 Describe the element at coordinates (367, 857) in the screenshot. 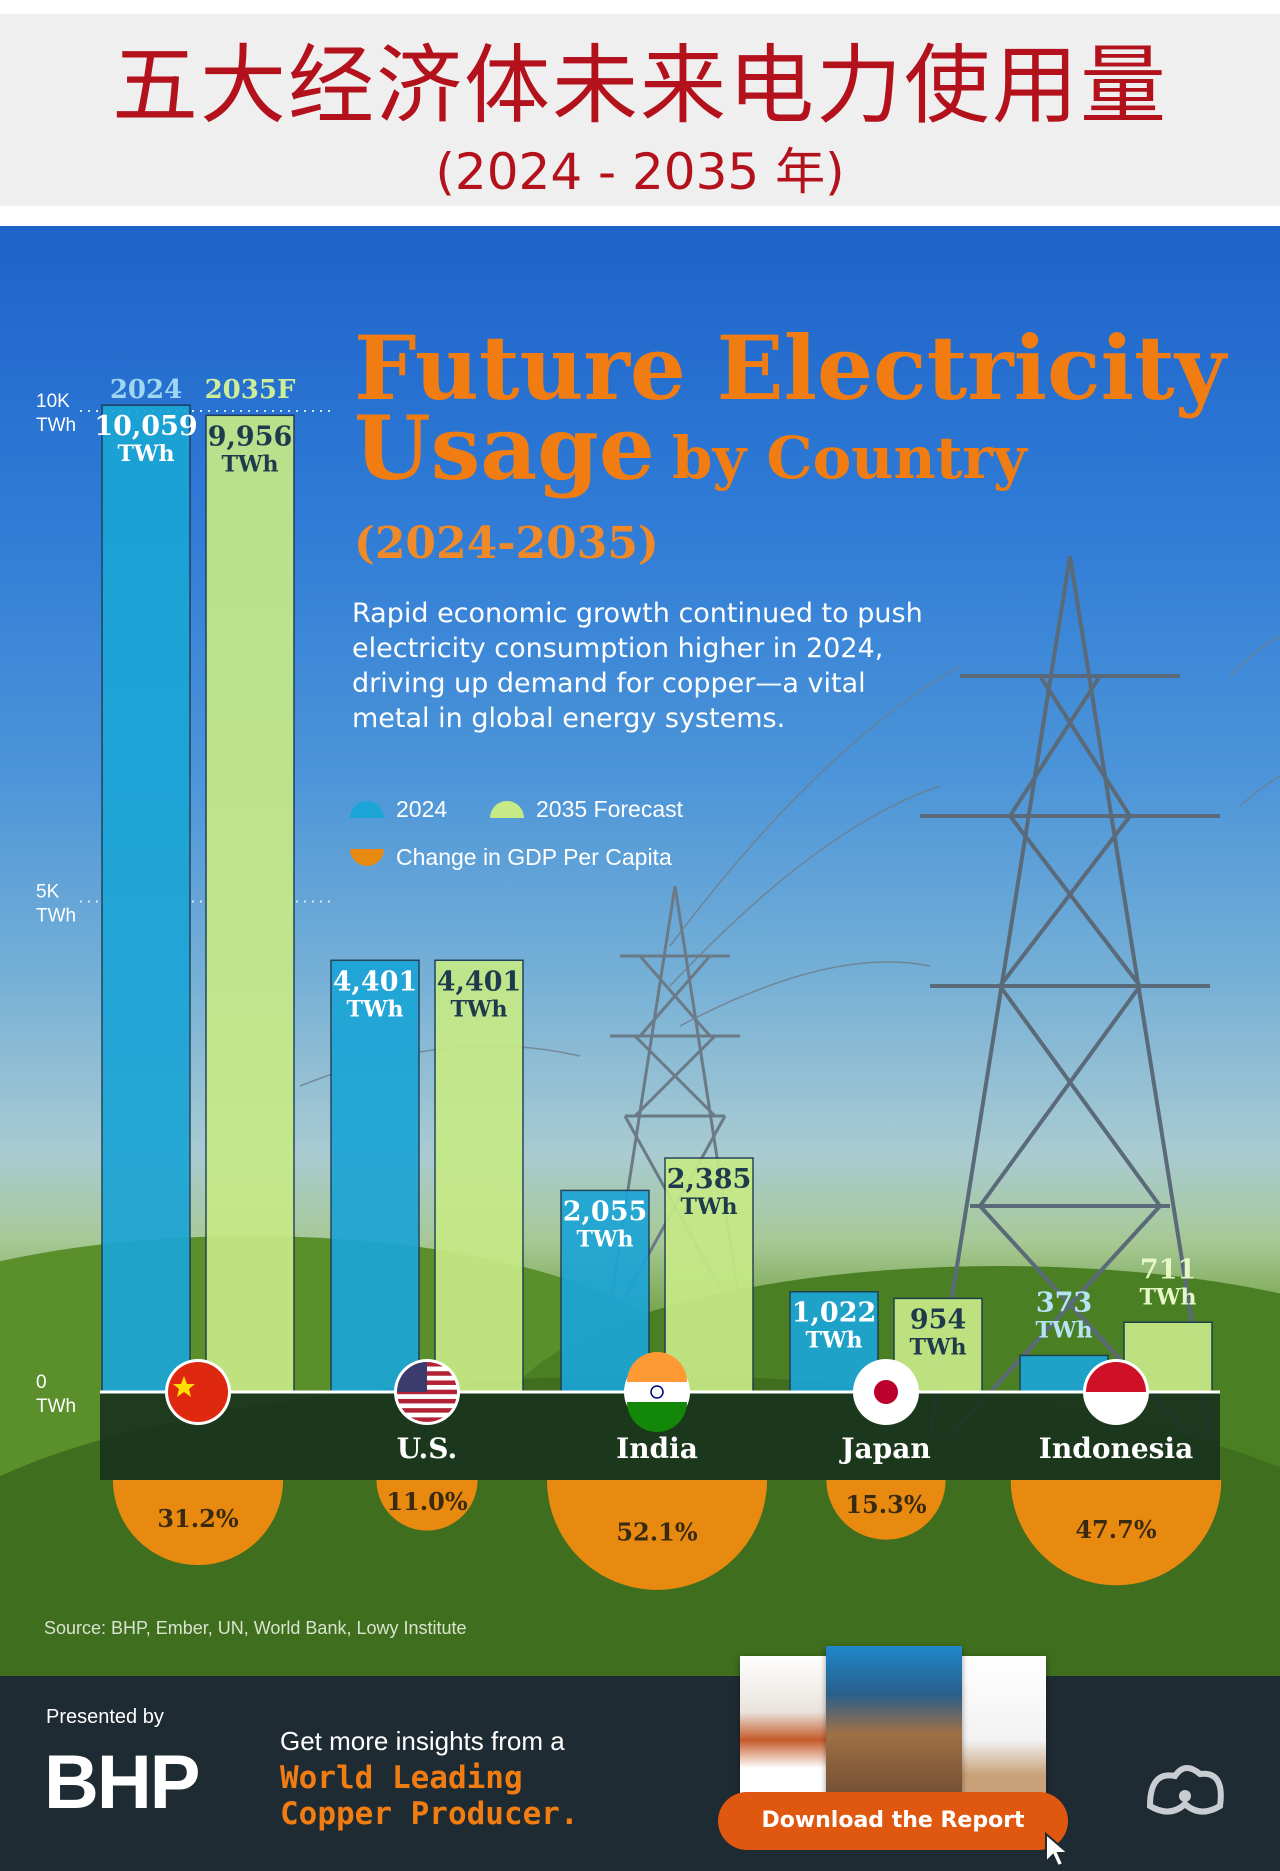

I see `legend-swatch-gdp` at that location.